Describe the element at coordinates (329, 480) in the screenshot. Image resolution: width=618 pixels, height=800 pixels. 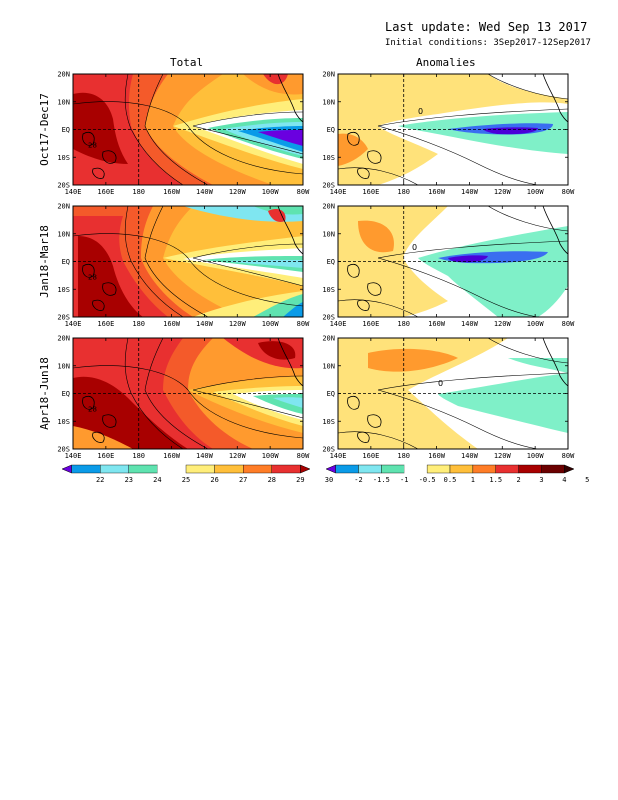
I see `colorbar-label: 30` at that location.